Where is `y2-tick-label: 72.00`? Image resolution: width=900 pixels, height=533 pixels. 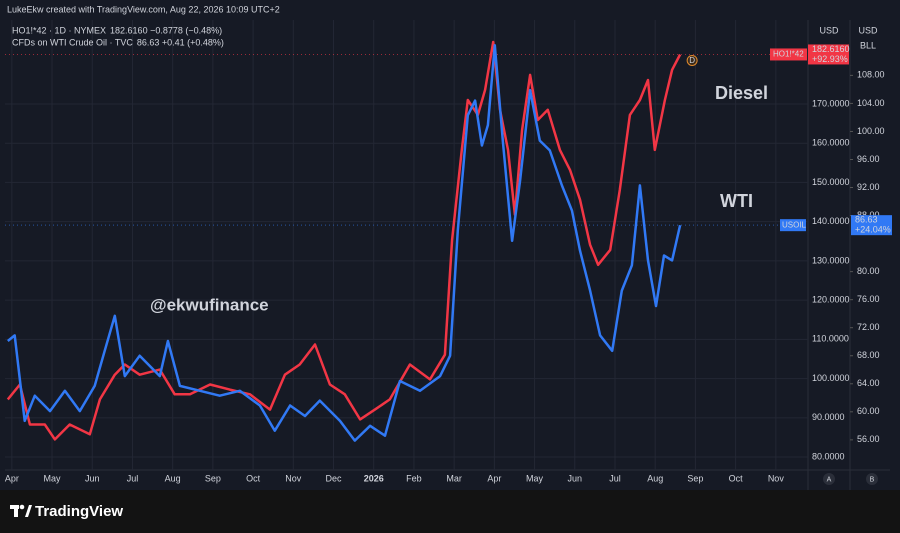 y2-tick-label: 72.00 is located at coordinates (868, 327).